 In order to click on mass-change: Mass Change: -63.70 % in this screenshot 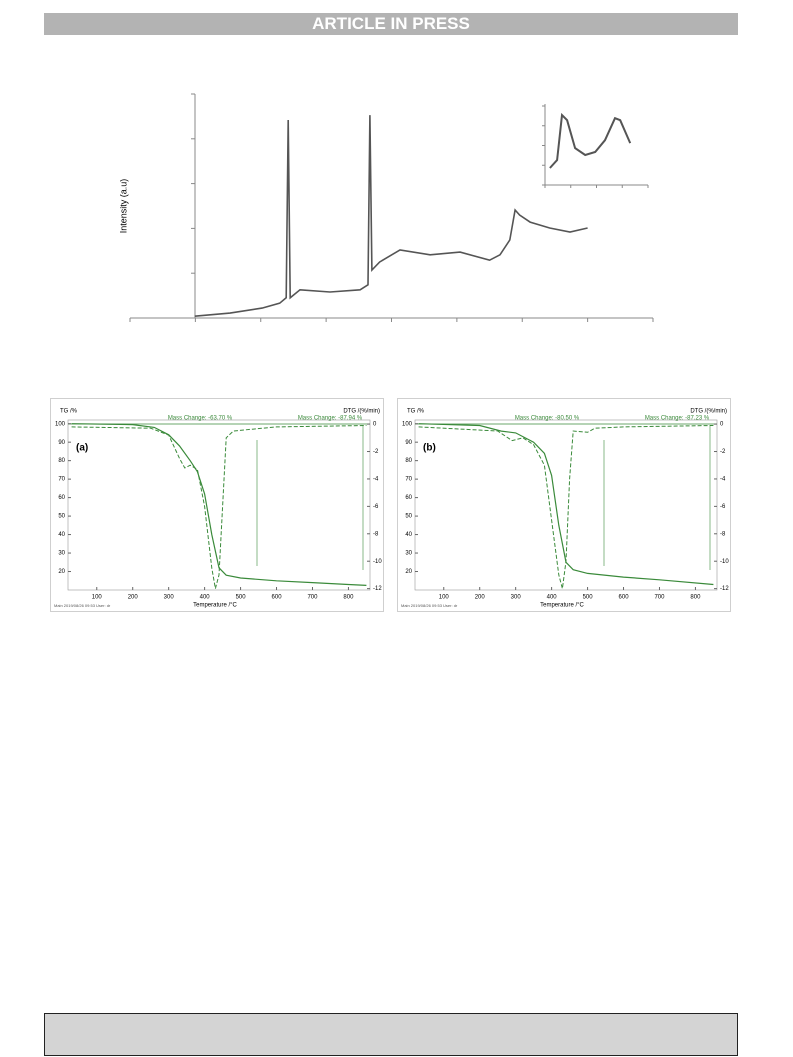, I will do `click(200, 419)`.